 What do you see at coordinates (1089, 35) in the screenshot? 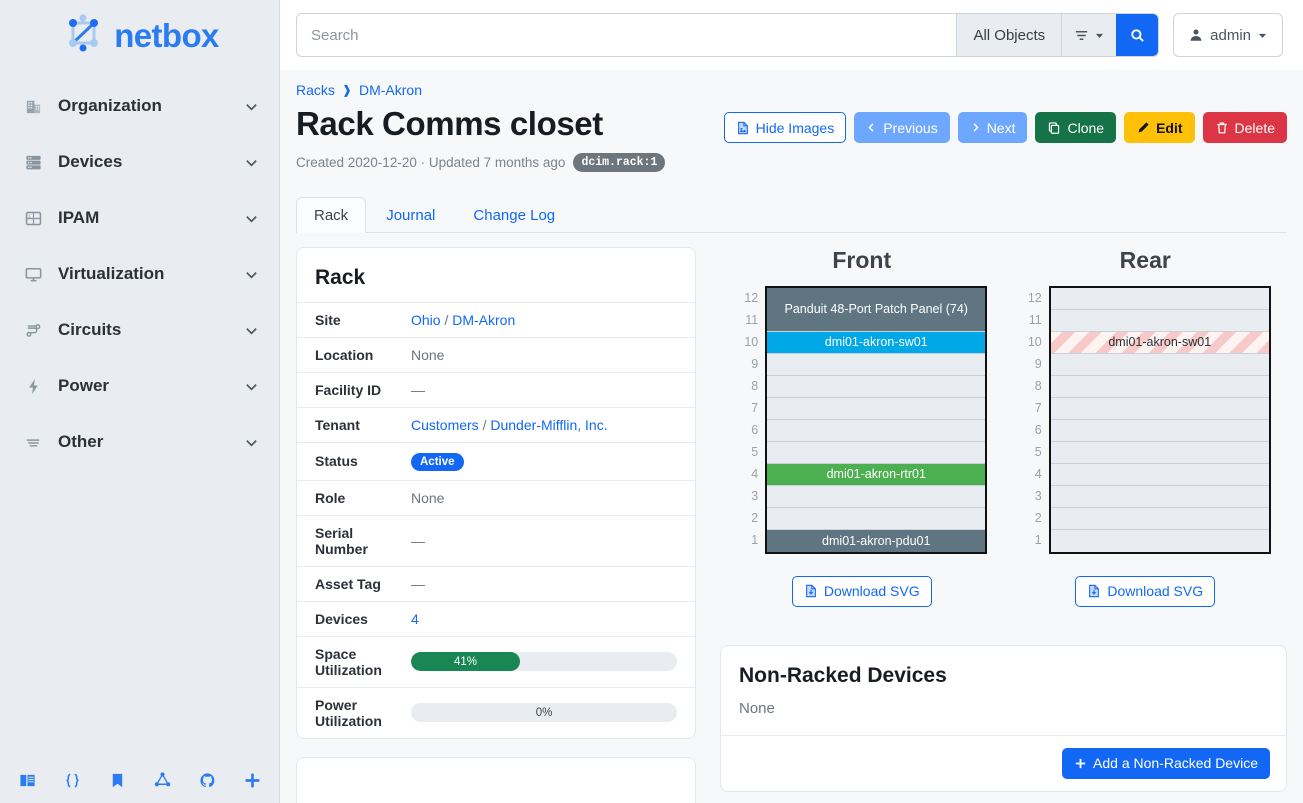
I see `filter-dropdown-button` at bounding box center [1089, 35].